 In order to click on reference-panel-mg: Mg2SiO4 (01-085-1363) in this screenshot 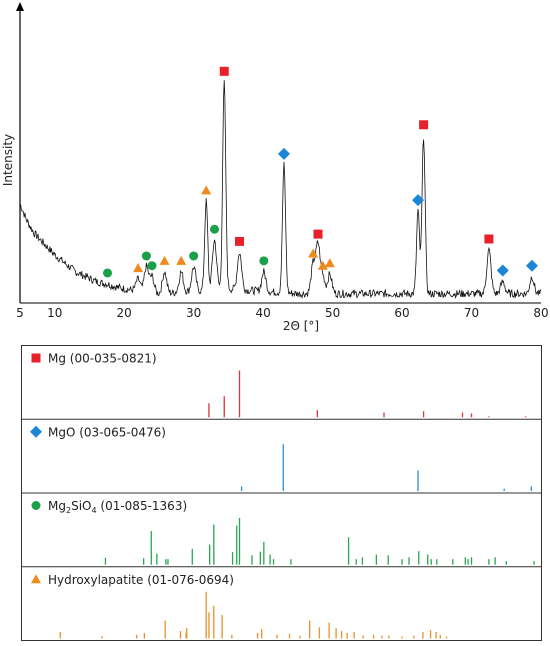, I will do `click(281, 528)`.